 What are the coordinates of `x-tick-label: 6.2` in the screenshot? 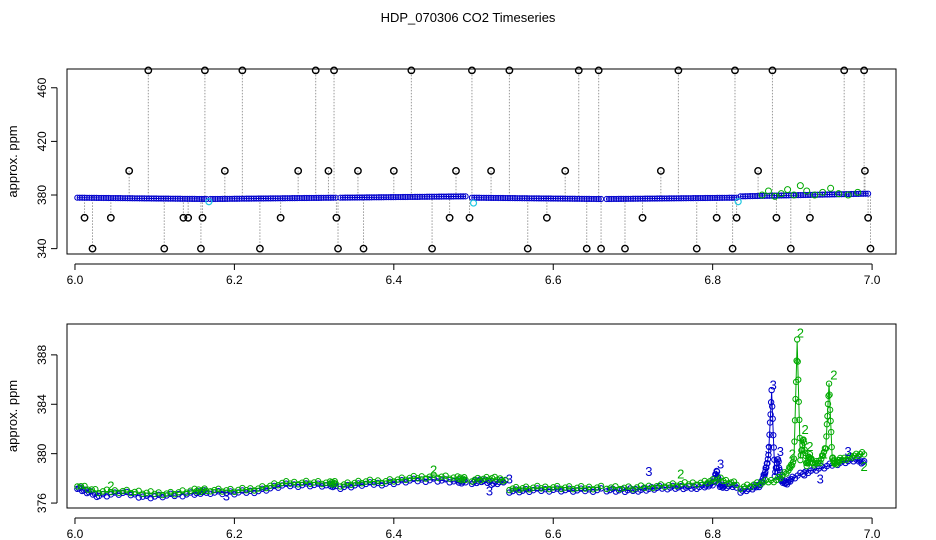 It's located at (234, 280).